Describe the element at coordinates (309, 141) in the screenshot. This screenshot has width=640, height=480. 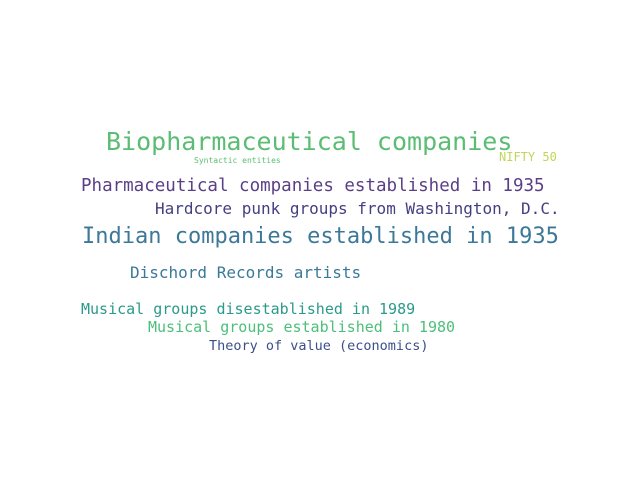
I see `word-biopharmaceutical-companies: Biopharmaceutical companies` at that location.